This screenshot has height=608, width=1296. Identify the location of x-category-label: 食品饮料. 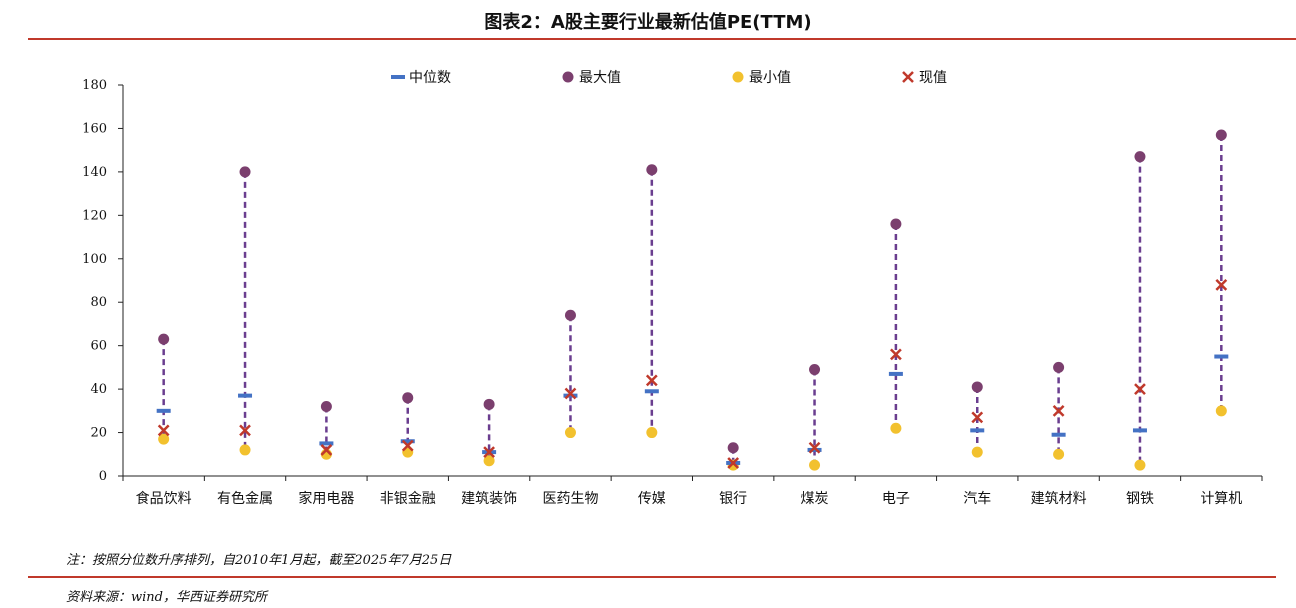
(164, 498).